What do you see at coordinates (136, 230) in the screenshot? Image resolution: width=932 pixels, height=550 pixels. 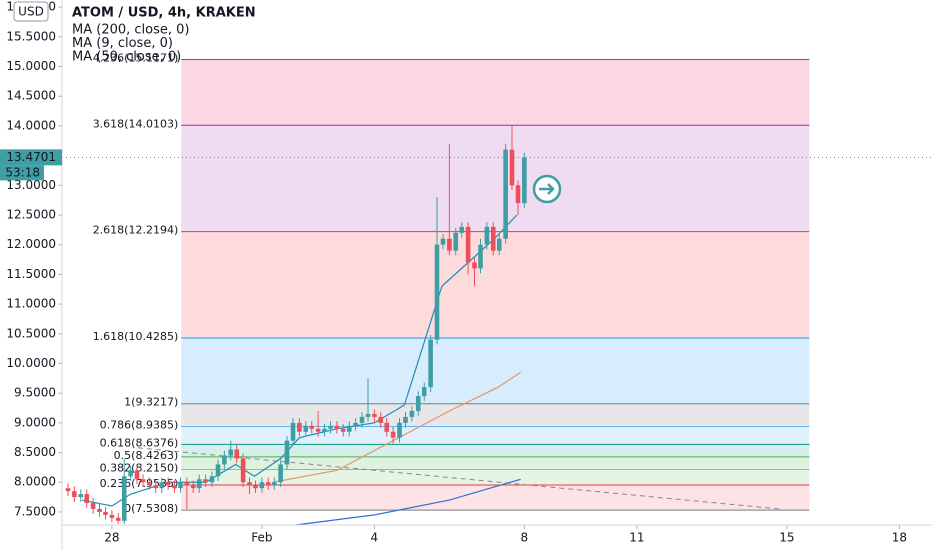 I see `fib-label: 2.618(12.2194)` at bounding box center [136, 230].